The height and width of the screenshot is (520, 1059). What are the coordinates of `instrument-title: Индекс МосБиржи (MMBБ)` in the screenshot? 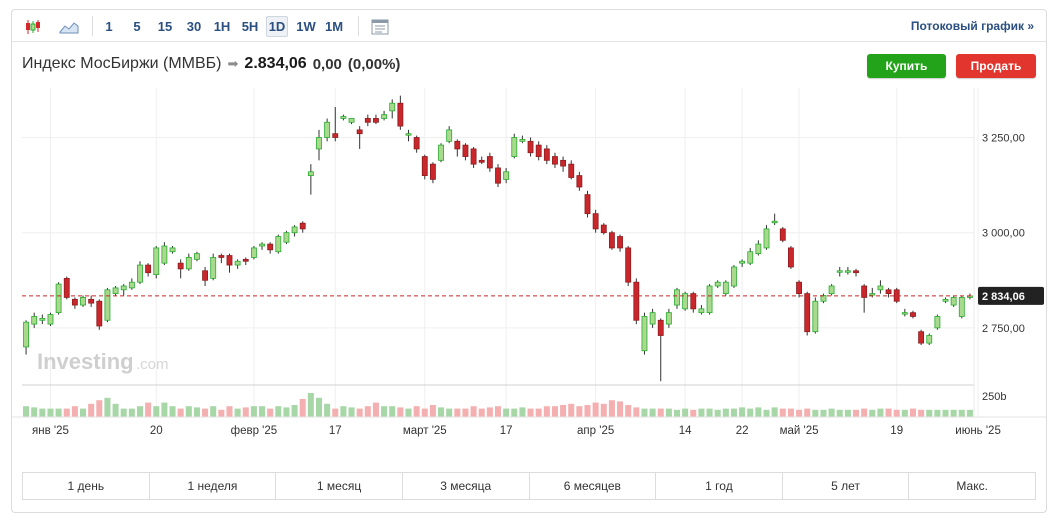 It's located at (122, 63).